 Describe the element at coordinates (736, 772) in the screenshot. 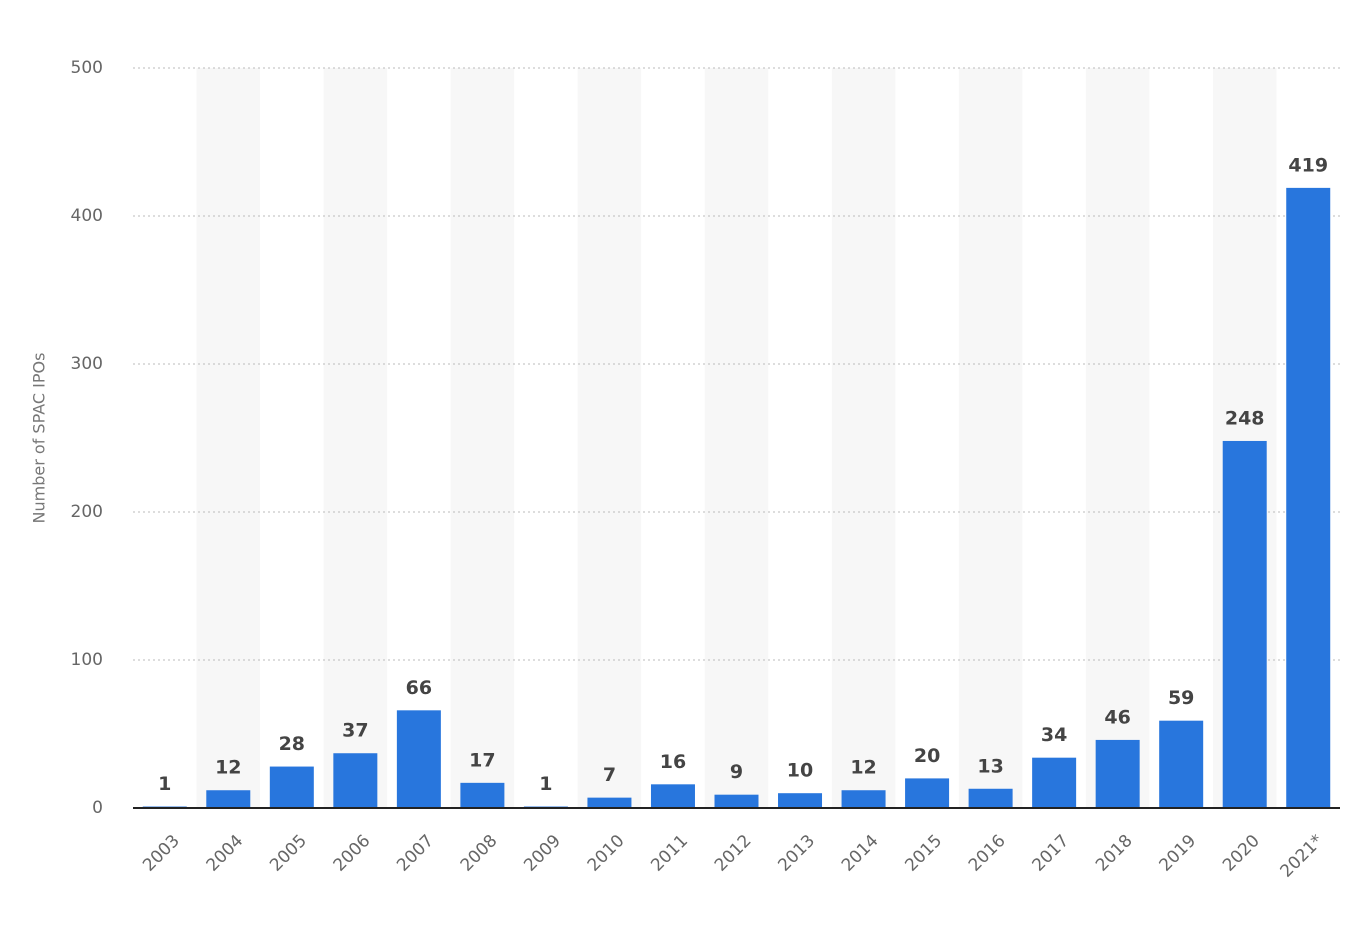

I see `value-label: 9` at that location.